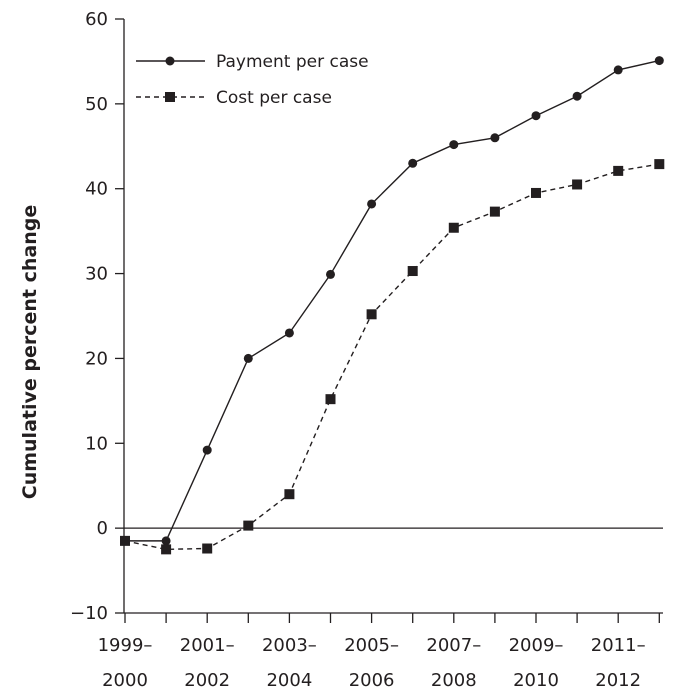 This screenshot has width=688, height=694. Describe the element at coordinates (536, 680) in the screenshot. I see `x-tick-label: 2010` at that location.